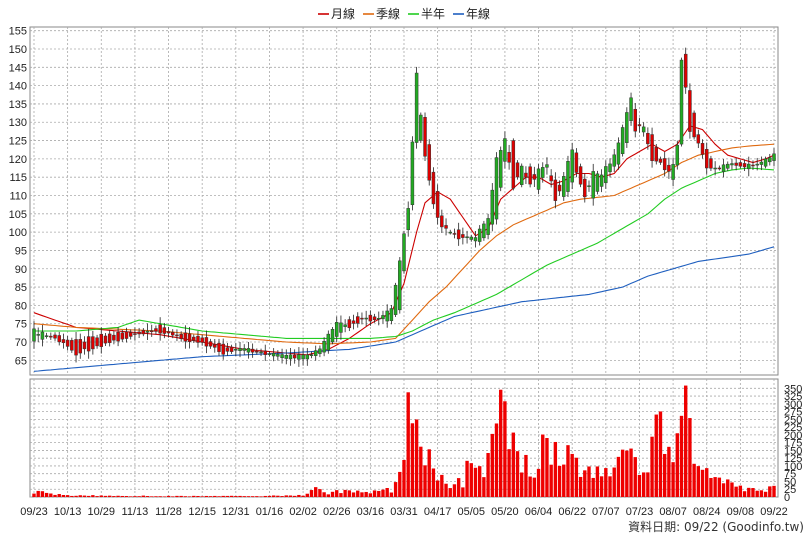 This screenshot has width=808, height=540. Describe the element at coordinates (18, 197) in the screenshot. I see `price-tick-label: 110` at that location.